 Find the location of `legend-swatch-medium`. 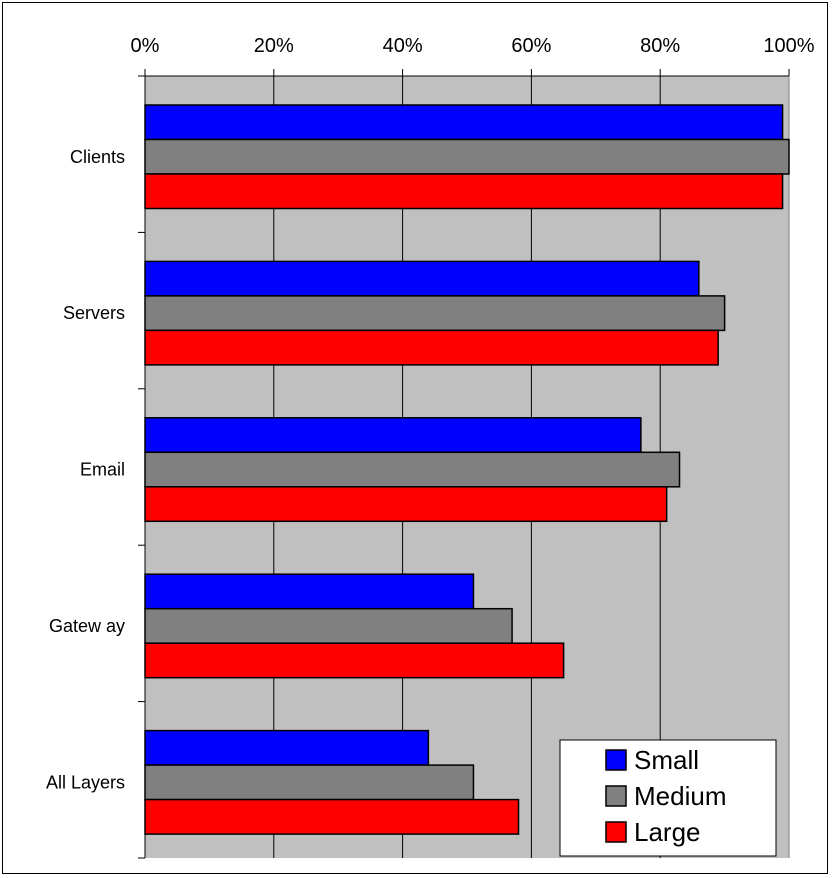

legend-swatch-medium is located at coordinates (616, 796).